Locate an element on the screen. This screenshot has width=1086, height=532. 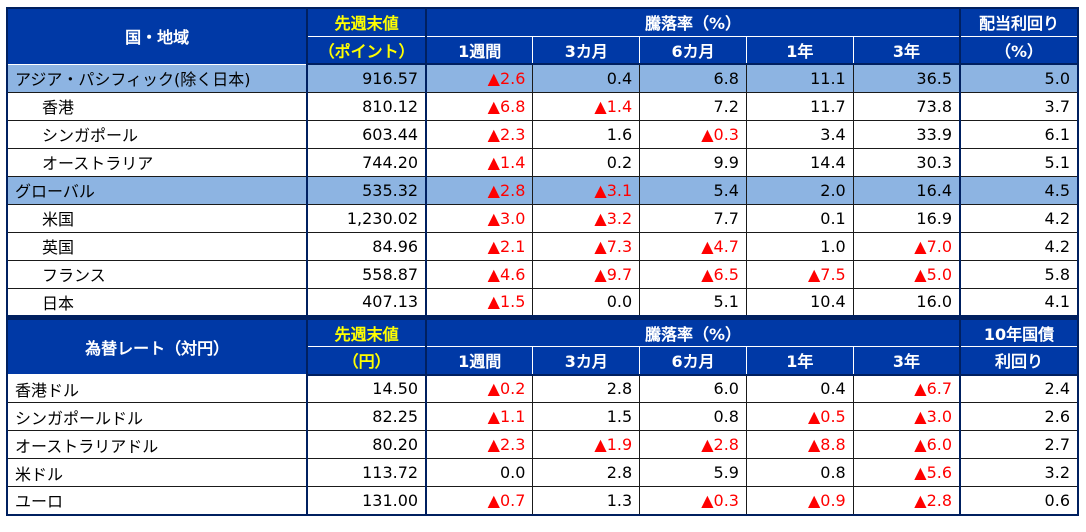
change-cell: ▲1.5 is located at coordinates (479, 302).